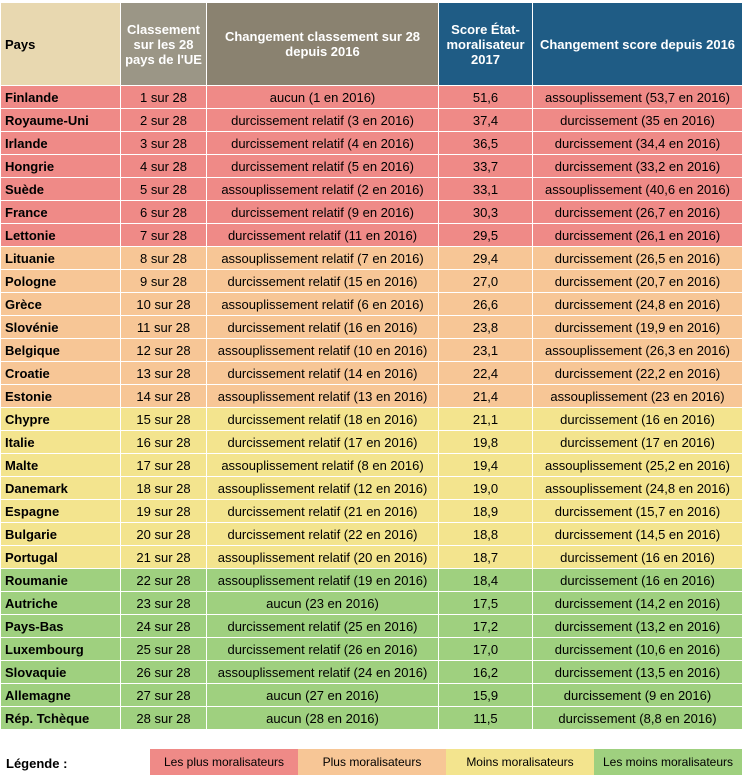 The height and width of the screenshot is (779, 744). Describe the element at coordinates (637, 442) in the screenshot. I see `cell-score-change: durcissement (17 en 2016)` at that location.